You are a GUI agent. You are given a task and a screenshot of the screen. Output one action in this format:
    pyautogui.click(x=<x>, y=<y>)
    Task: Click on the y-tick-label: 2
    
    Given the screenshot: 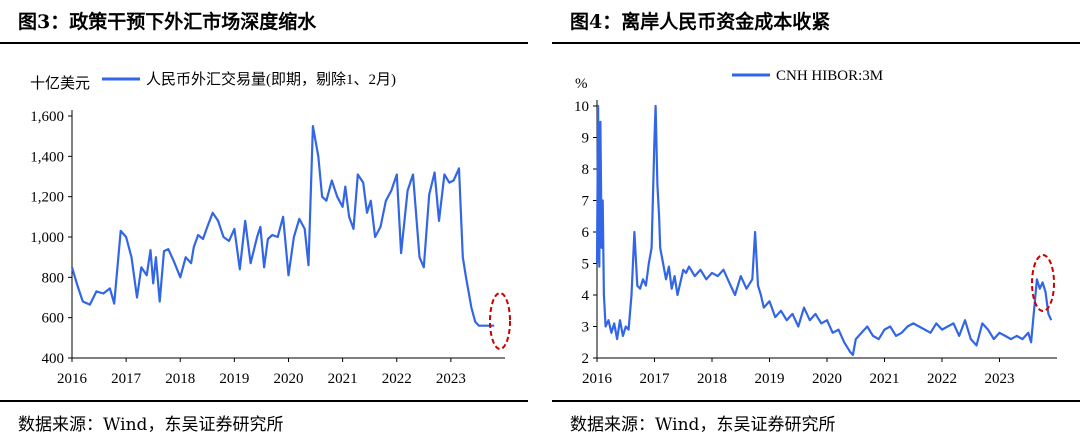 What is the action you would take?
    pyautogui.click(x=586, y=359)
    